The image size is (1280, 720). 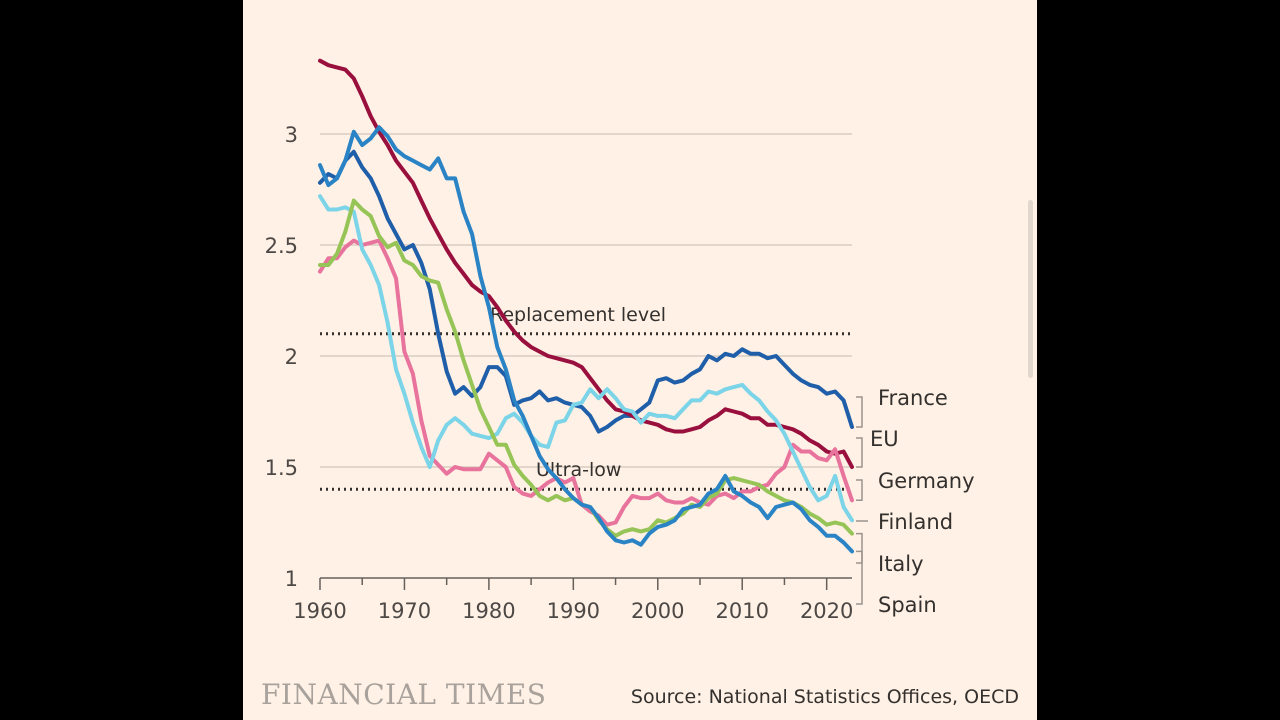 I want to click on x-tick-label: 1990, so click(x=573, y=611).